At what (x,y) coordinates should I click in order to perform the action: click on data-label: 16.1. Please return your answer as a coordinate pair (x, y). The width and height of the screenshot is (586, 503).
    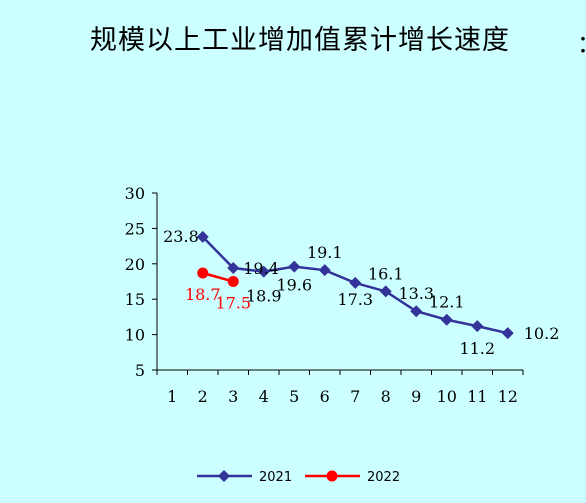
    Looking at the image, I should click on (386, 273).